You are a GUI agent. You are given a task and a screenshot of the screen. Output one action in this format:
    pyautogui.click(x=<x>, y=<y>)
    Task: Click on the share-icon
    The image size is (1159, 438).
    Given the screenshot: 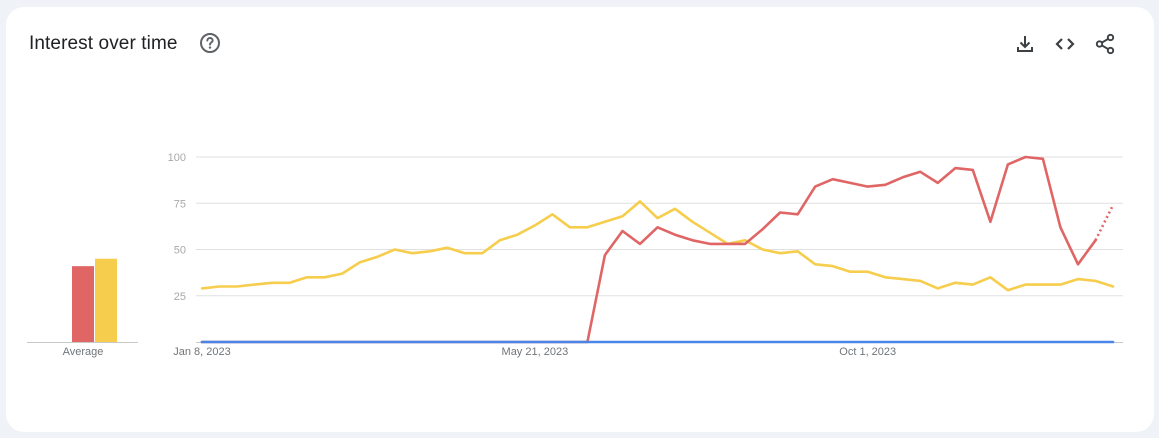 What is the action you would take?
    pyautogui.click(x=1105, y=44)
    